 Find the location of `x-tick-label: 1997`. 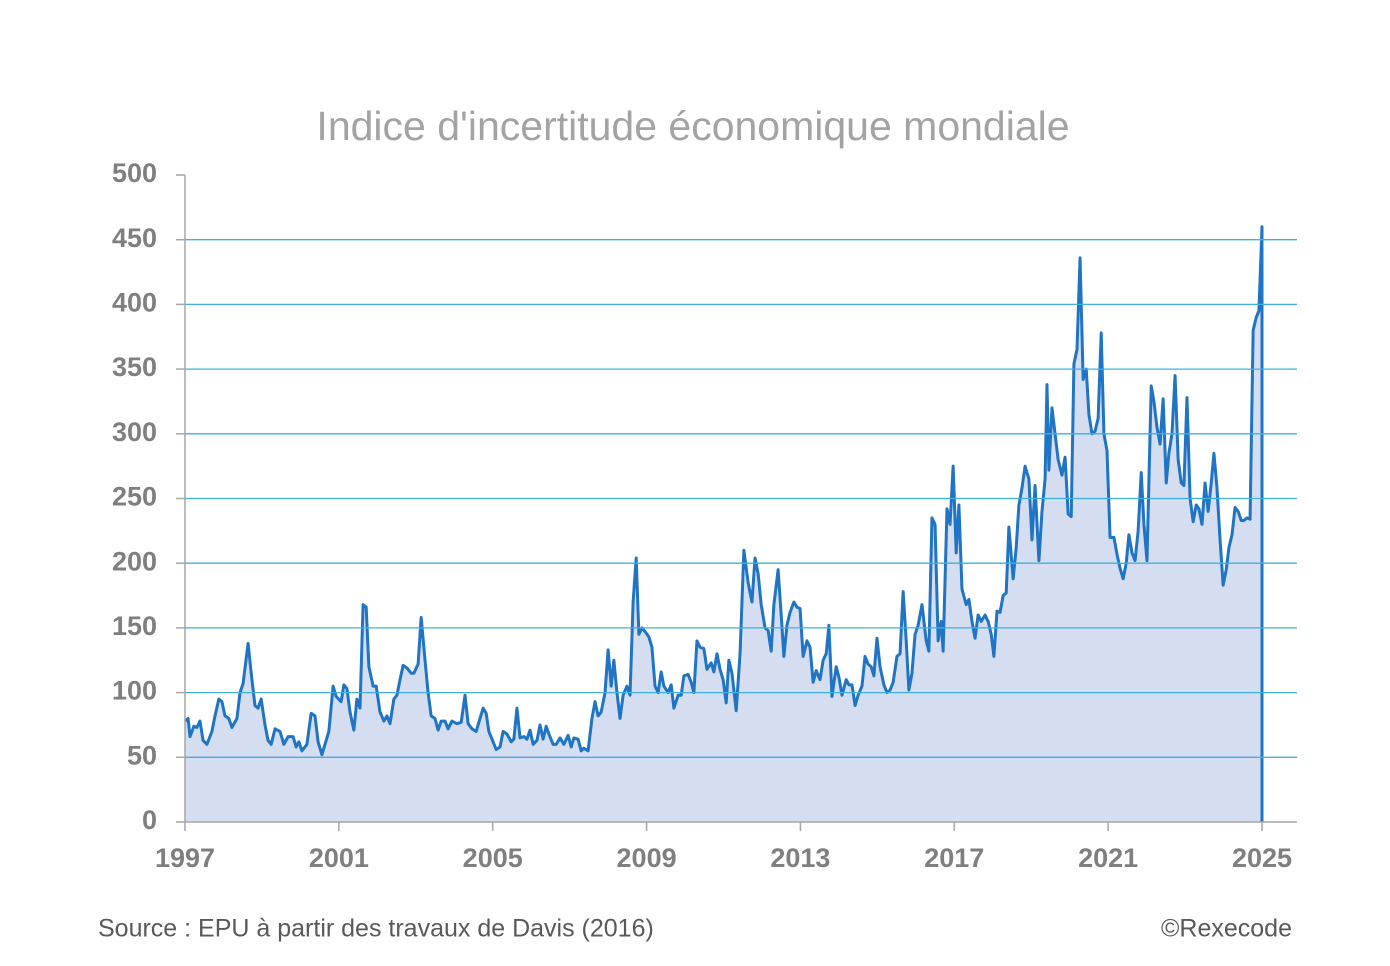

x-tick-label: 1997 is located at coordinates (185, 858).